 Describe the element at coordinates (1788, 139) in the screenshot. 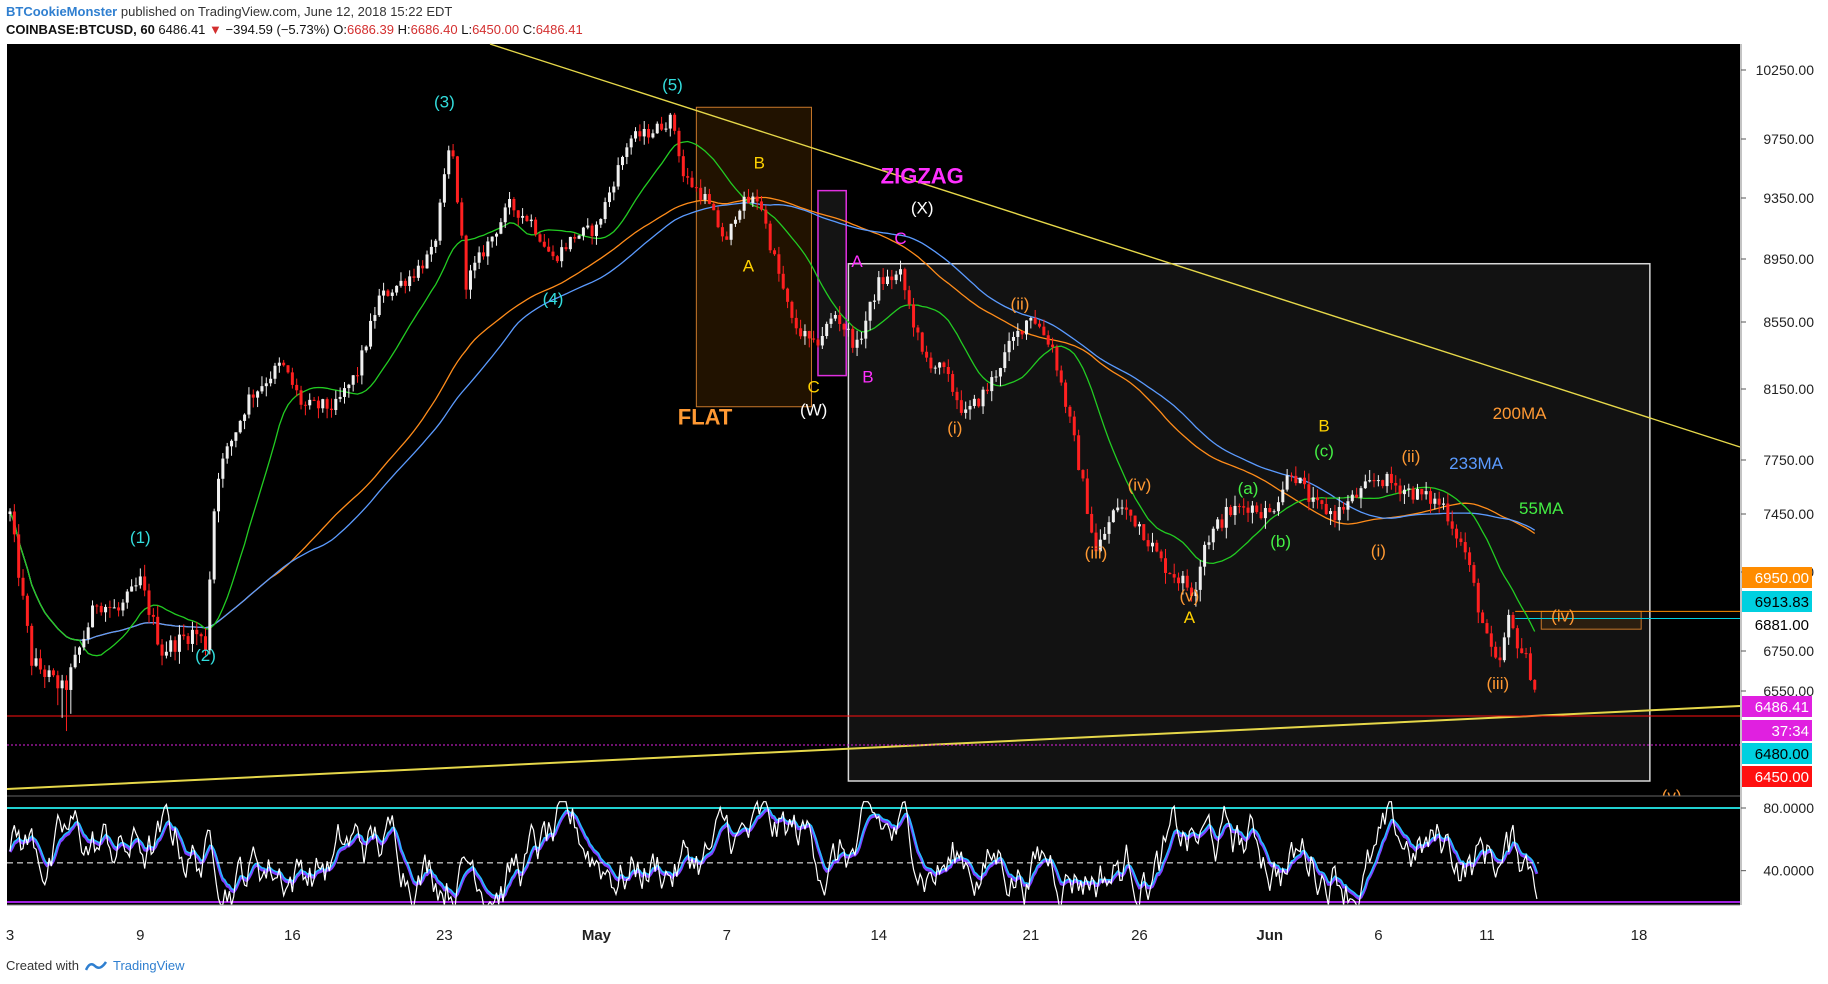

I see `price-tick-label: 9750.00` at that location.